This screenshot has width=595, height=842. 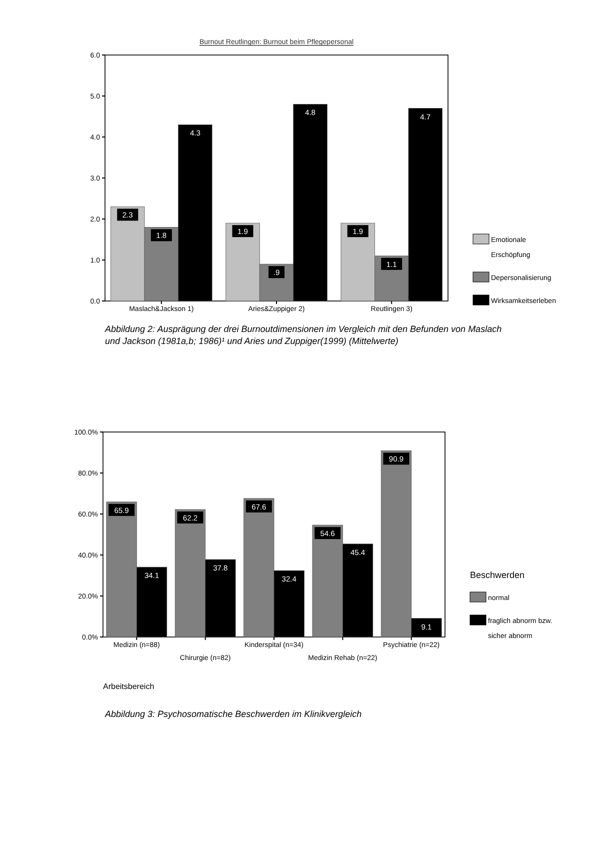 What do you see at coordinates (497, 575) in the screenshot?
I see `legend-title: Beschwerden` at bounding box center [497, 575].